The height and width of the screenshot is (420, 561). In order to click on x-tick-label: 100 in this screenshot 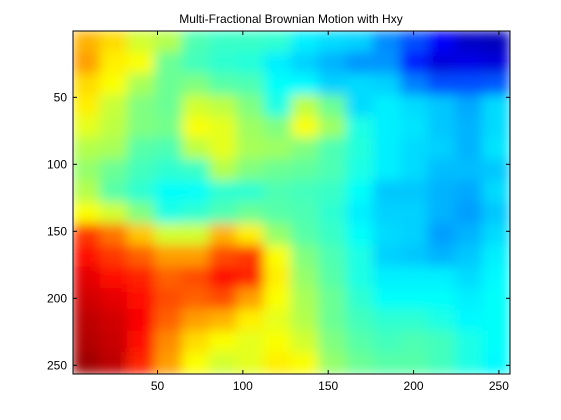, I will do `click(243, 386)`.